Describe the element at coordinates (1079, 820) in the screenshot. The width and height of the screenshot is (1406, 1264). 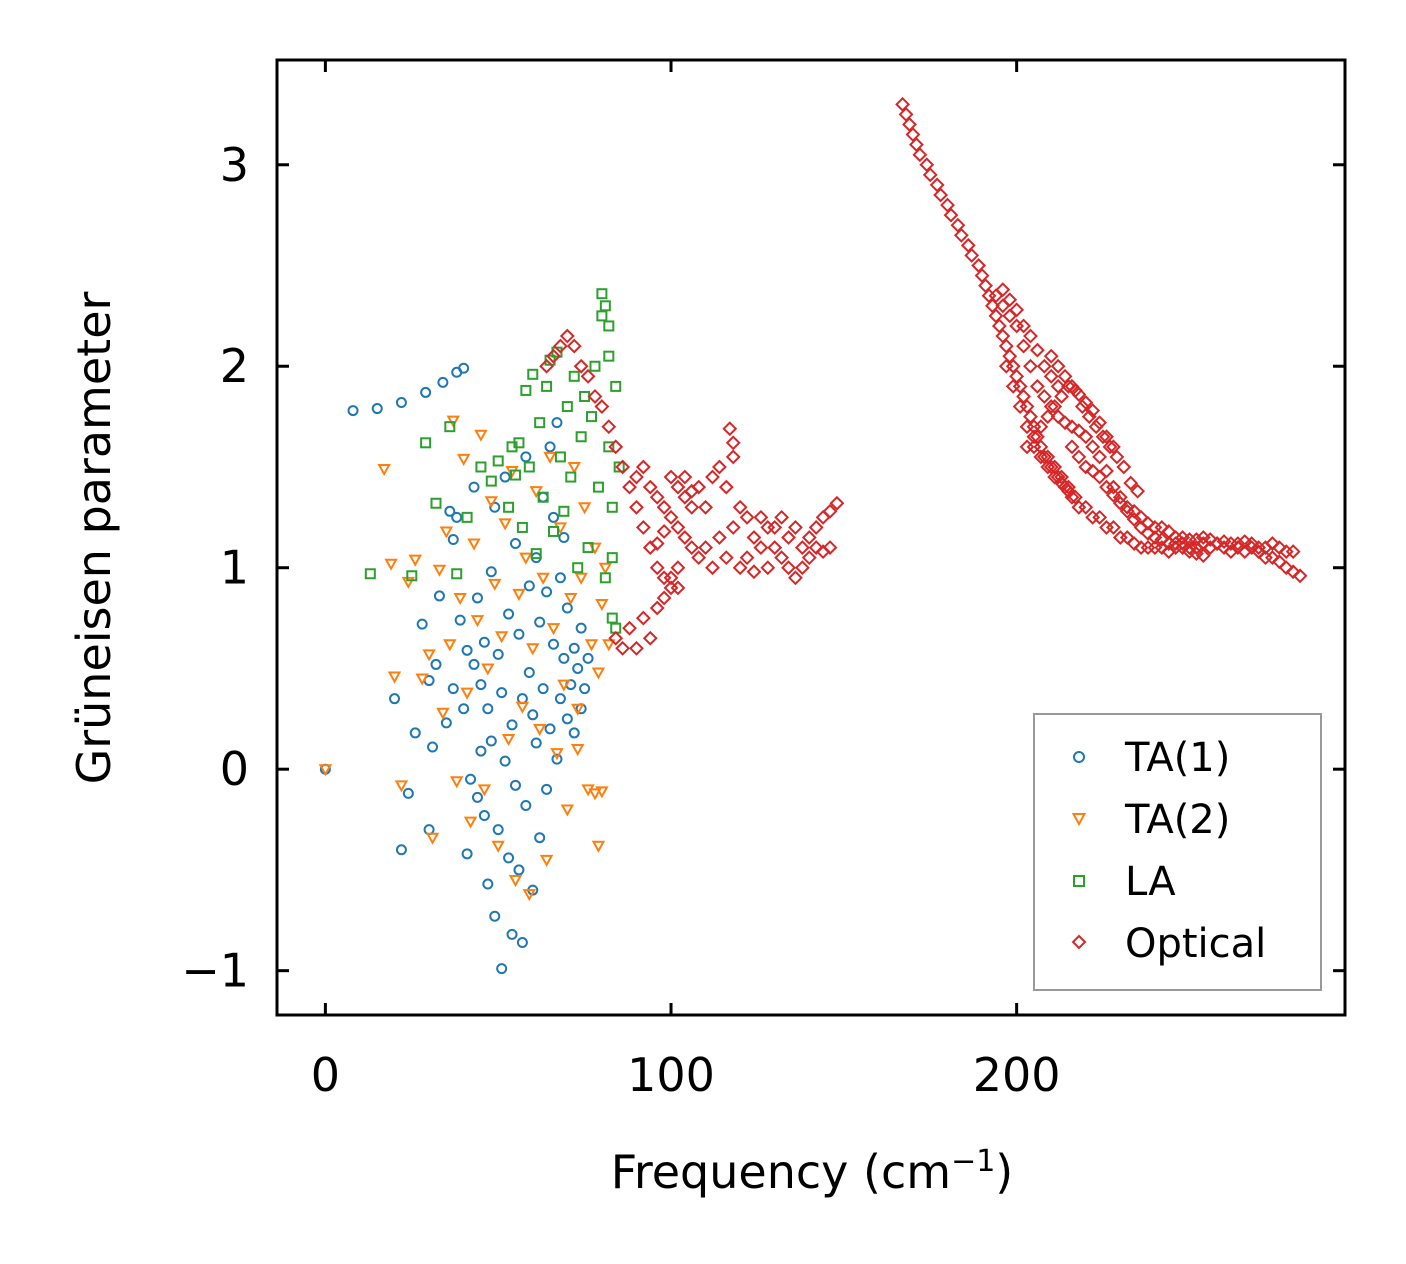
I see `triangle-down-icon` at that location.